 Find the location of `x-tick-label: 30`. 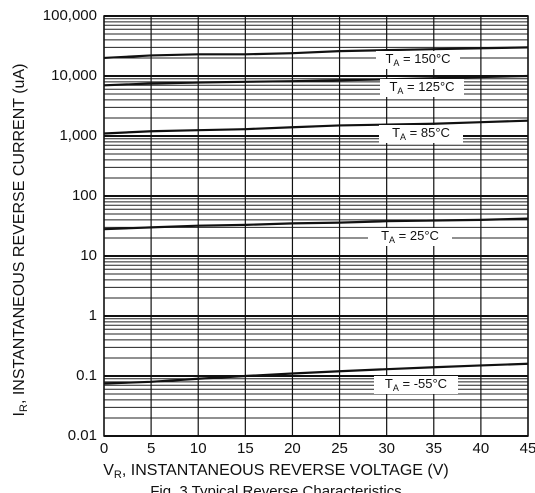

x-tick-label: 30 is located at coordinates (386, 448).